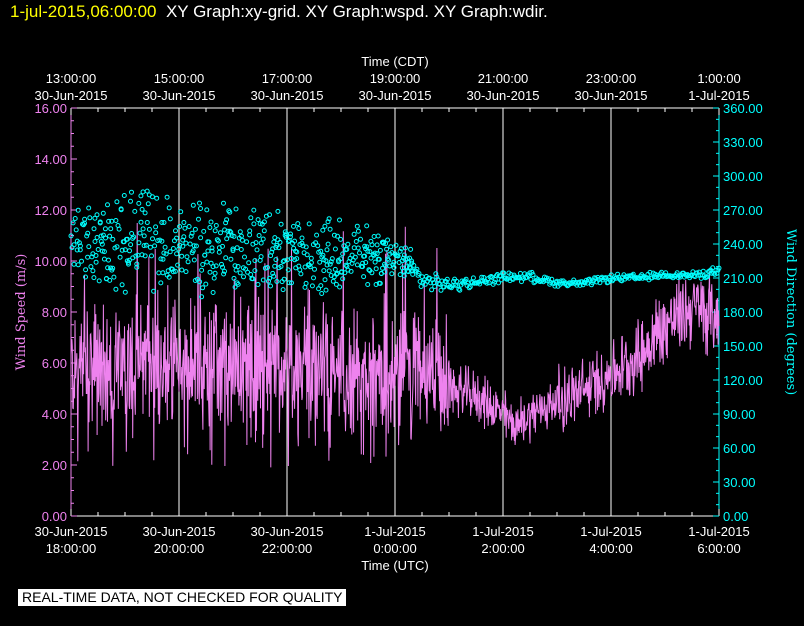  Describe the element at coordinates (739, 448) in the screenshot. I see `right-axis-tick-label: 60.00` at that location.